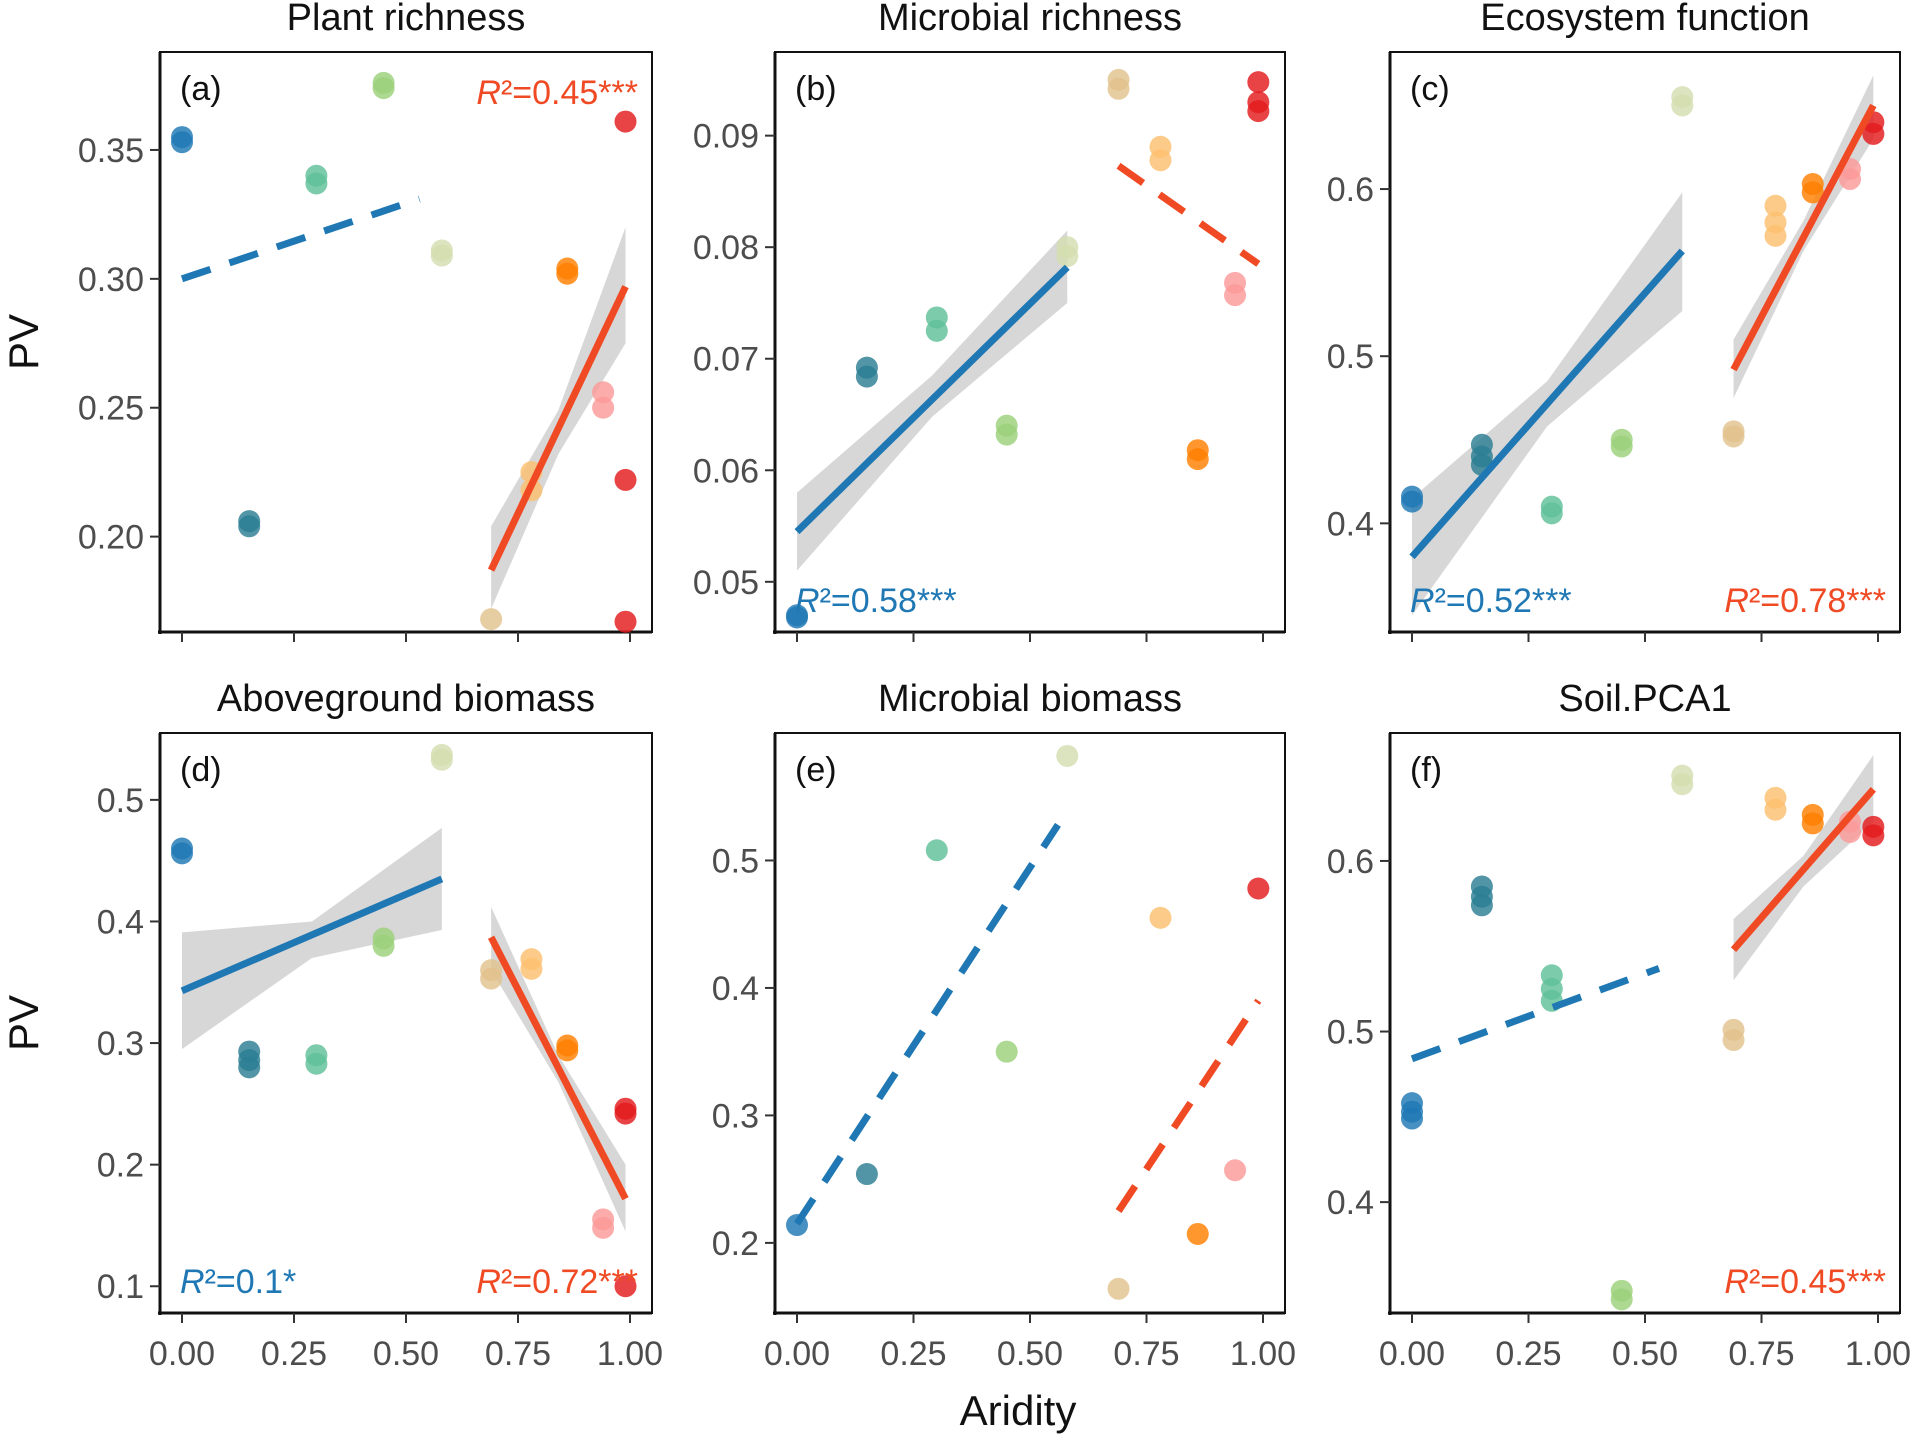  Describe the element at coordinates (726, 471) in the screenshot. I see `y-tick-label: 0.06` at that location.